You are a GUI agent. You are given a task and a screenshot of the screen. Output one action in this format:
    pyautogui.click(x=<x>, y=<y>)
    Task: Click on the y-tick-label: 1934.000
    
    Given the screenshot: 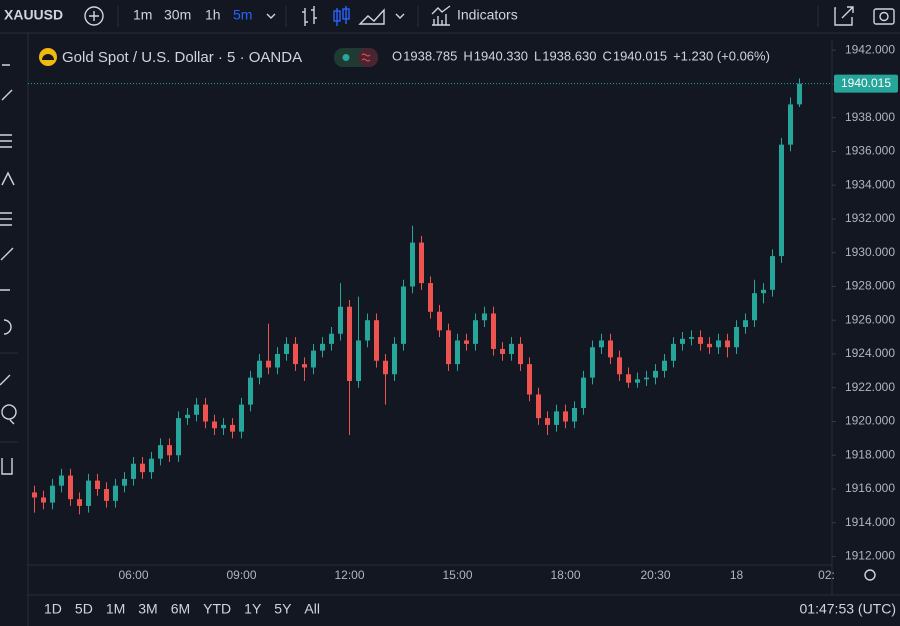 What is the action you would take?
    pyautogui.click(x=870, y=184)
    